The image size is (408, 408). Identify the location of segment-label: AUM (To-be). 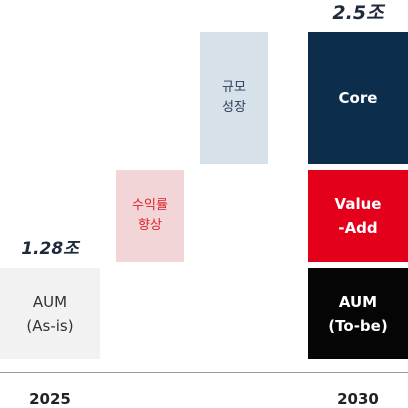
(358, 313).